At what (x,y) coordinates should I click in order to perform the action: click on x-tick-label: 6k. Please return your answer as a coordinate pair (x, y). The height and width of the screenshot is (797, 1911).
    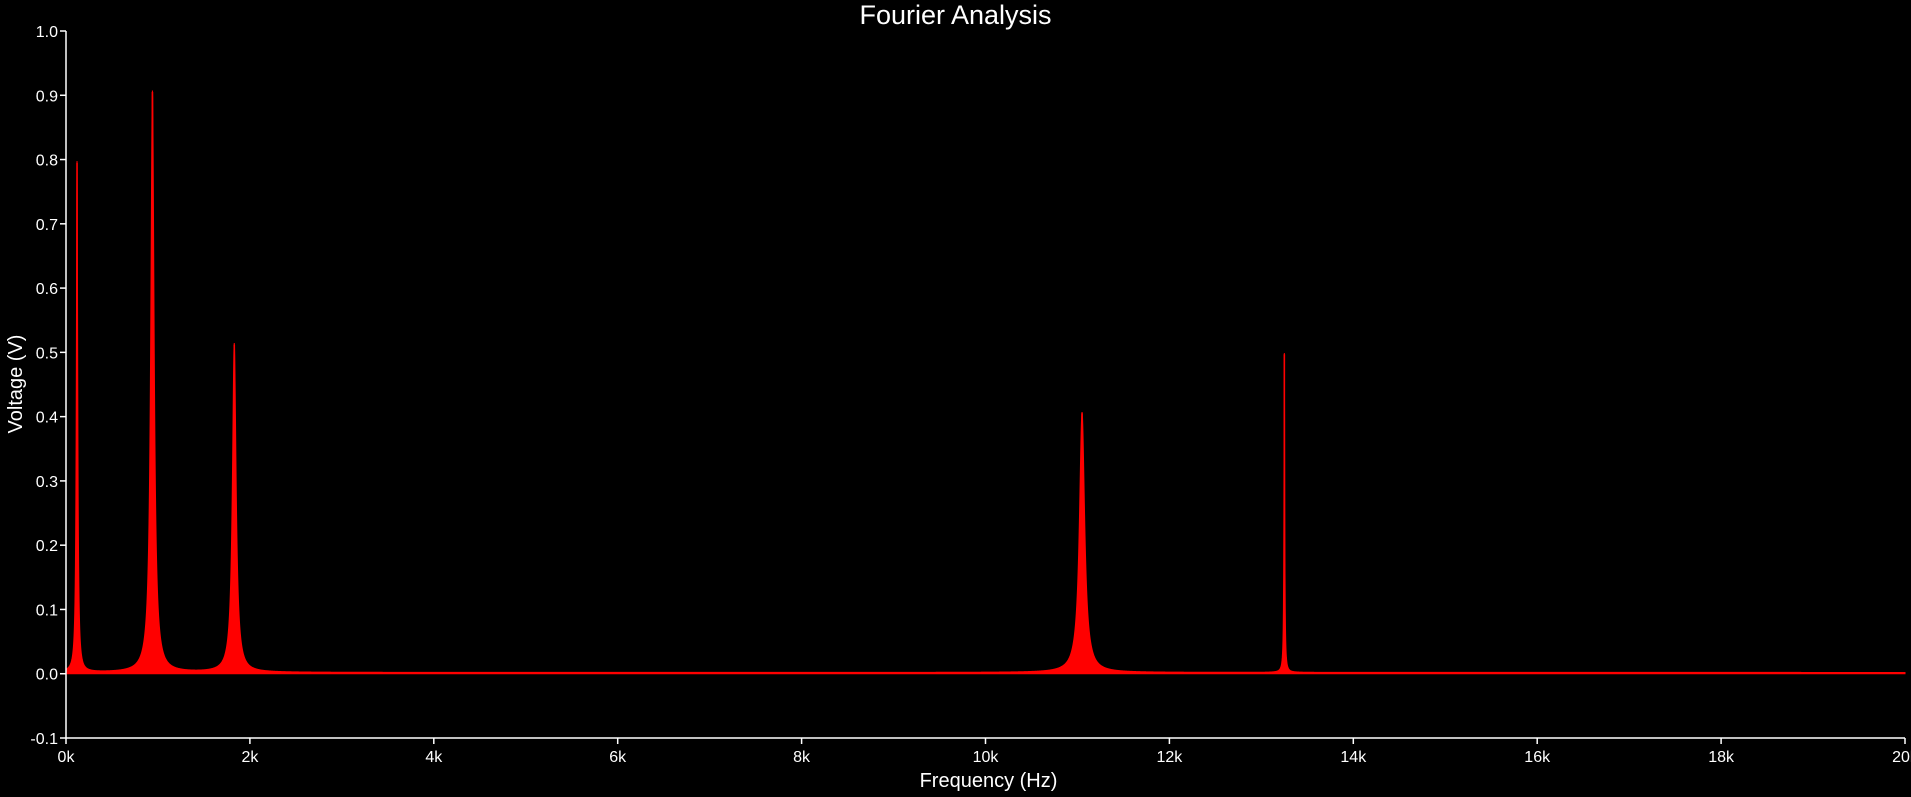
    Looking at the image, I should click on (618, 757).